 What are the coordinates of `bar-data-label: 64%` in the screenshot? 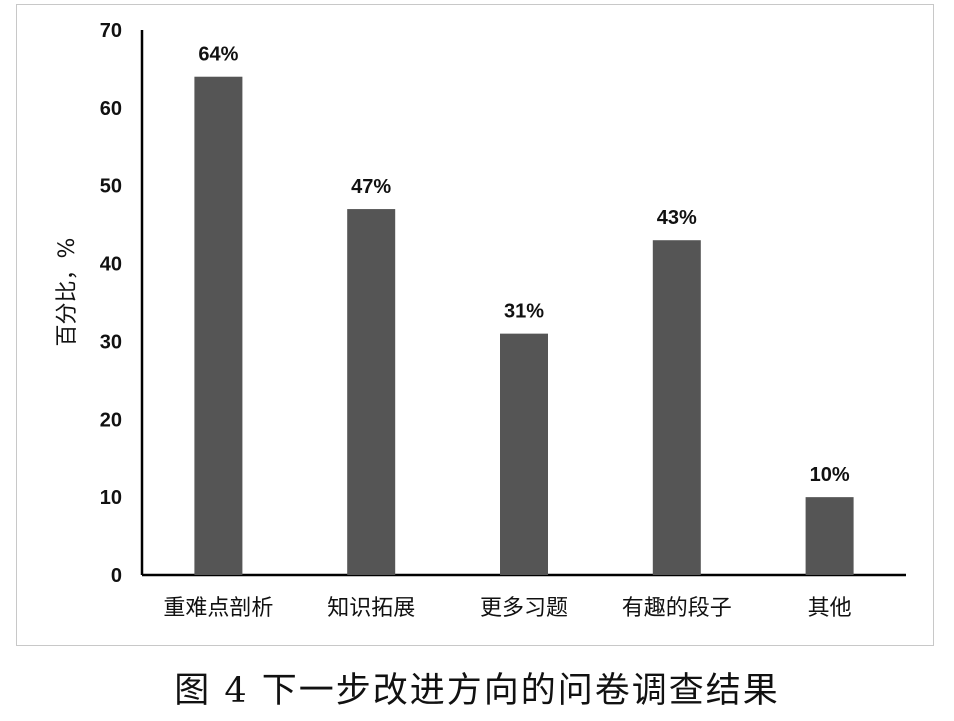 It's located at (218, 55).